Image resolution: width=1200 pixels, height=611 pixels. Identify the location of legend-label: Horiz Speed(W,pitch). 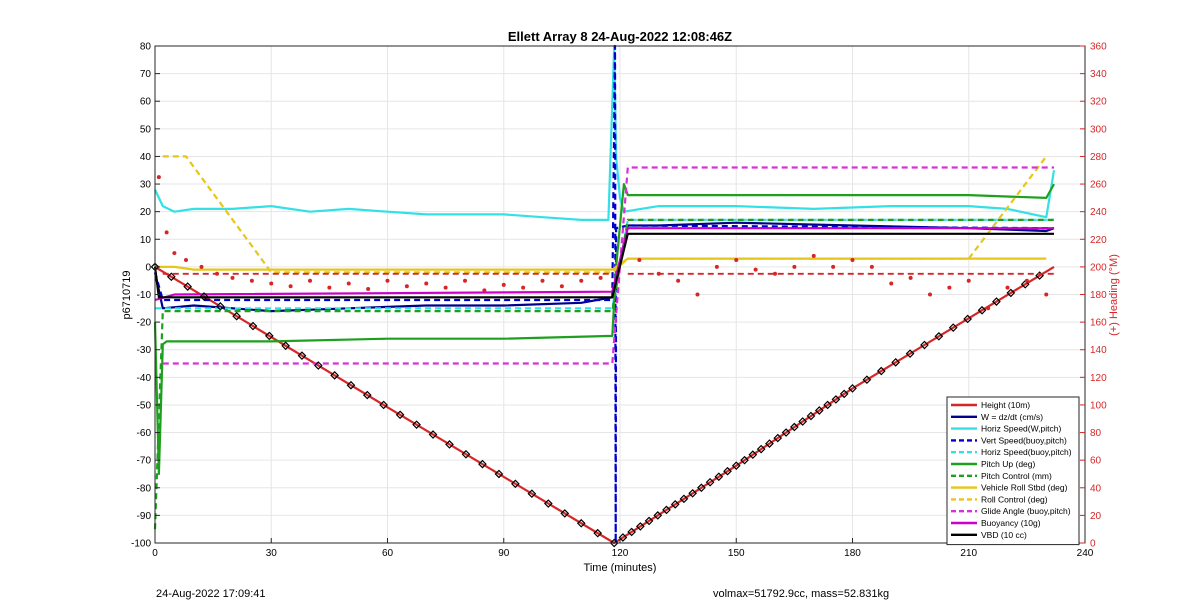
(1021, 429).